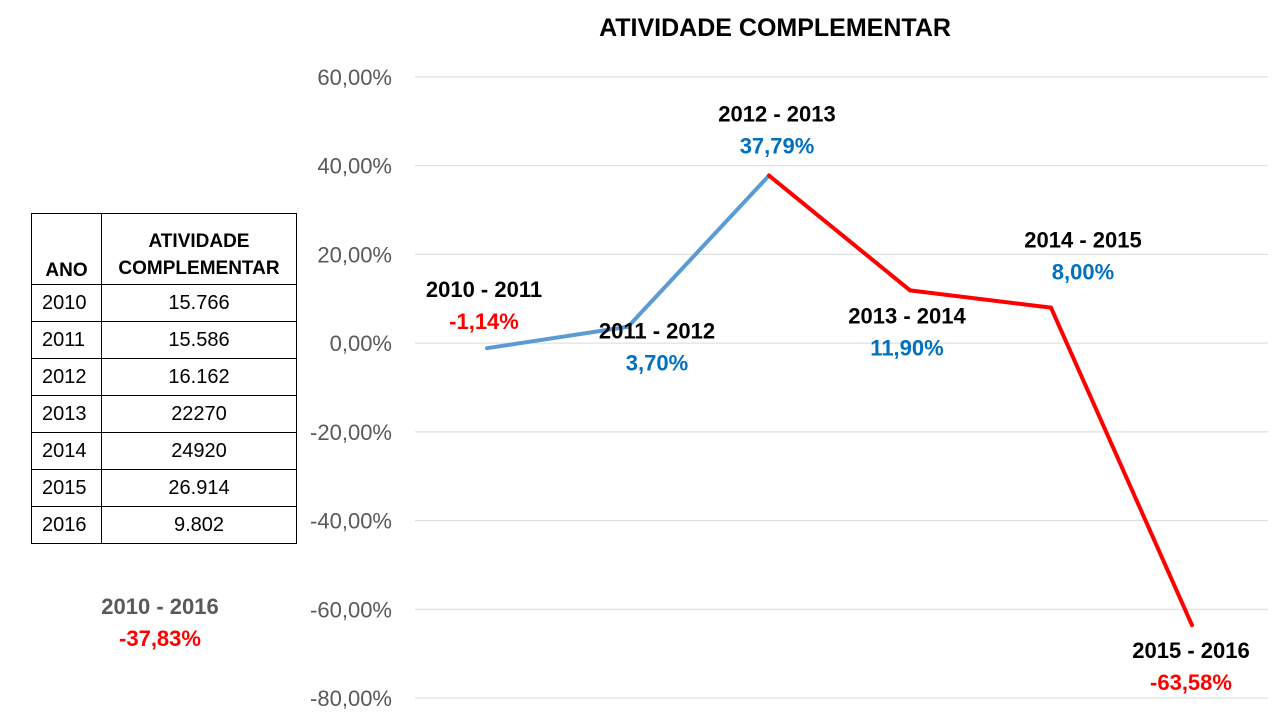  Describe the element at coordinates (66, 377) in the screenshot. I see `table-cell-ano: 2012` at that location.